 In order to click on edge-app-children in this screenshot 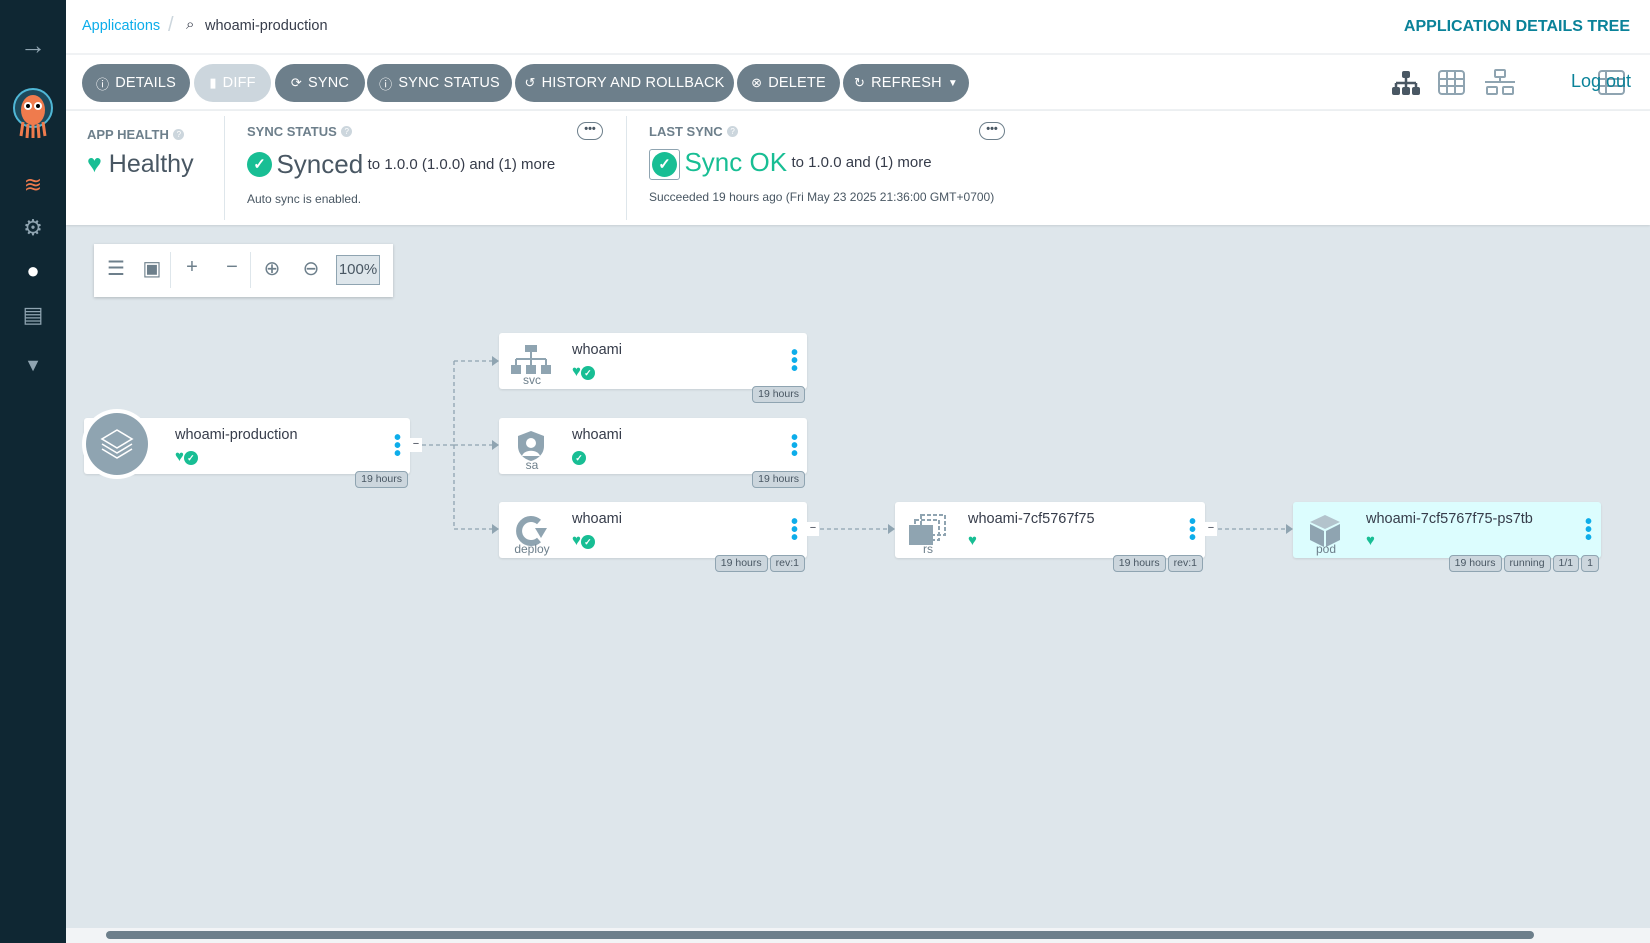, I will do `click(457, 445)`.